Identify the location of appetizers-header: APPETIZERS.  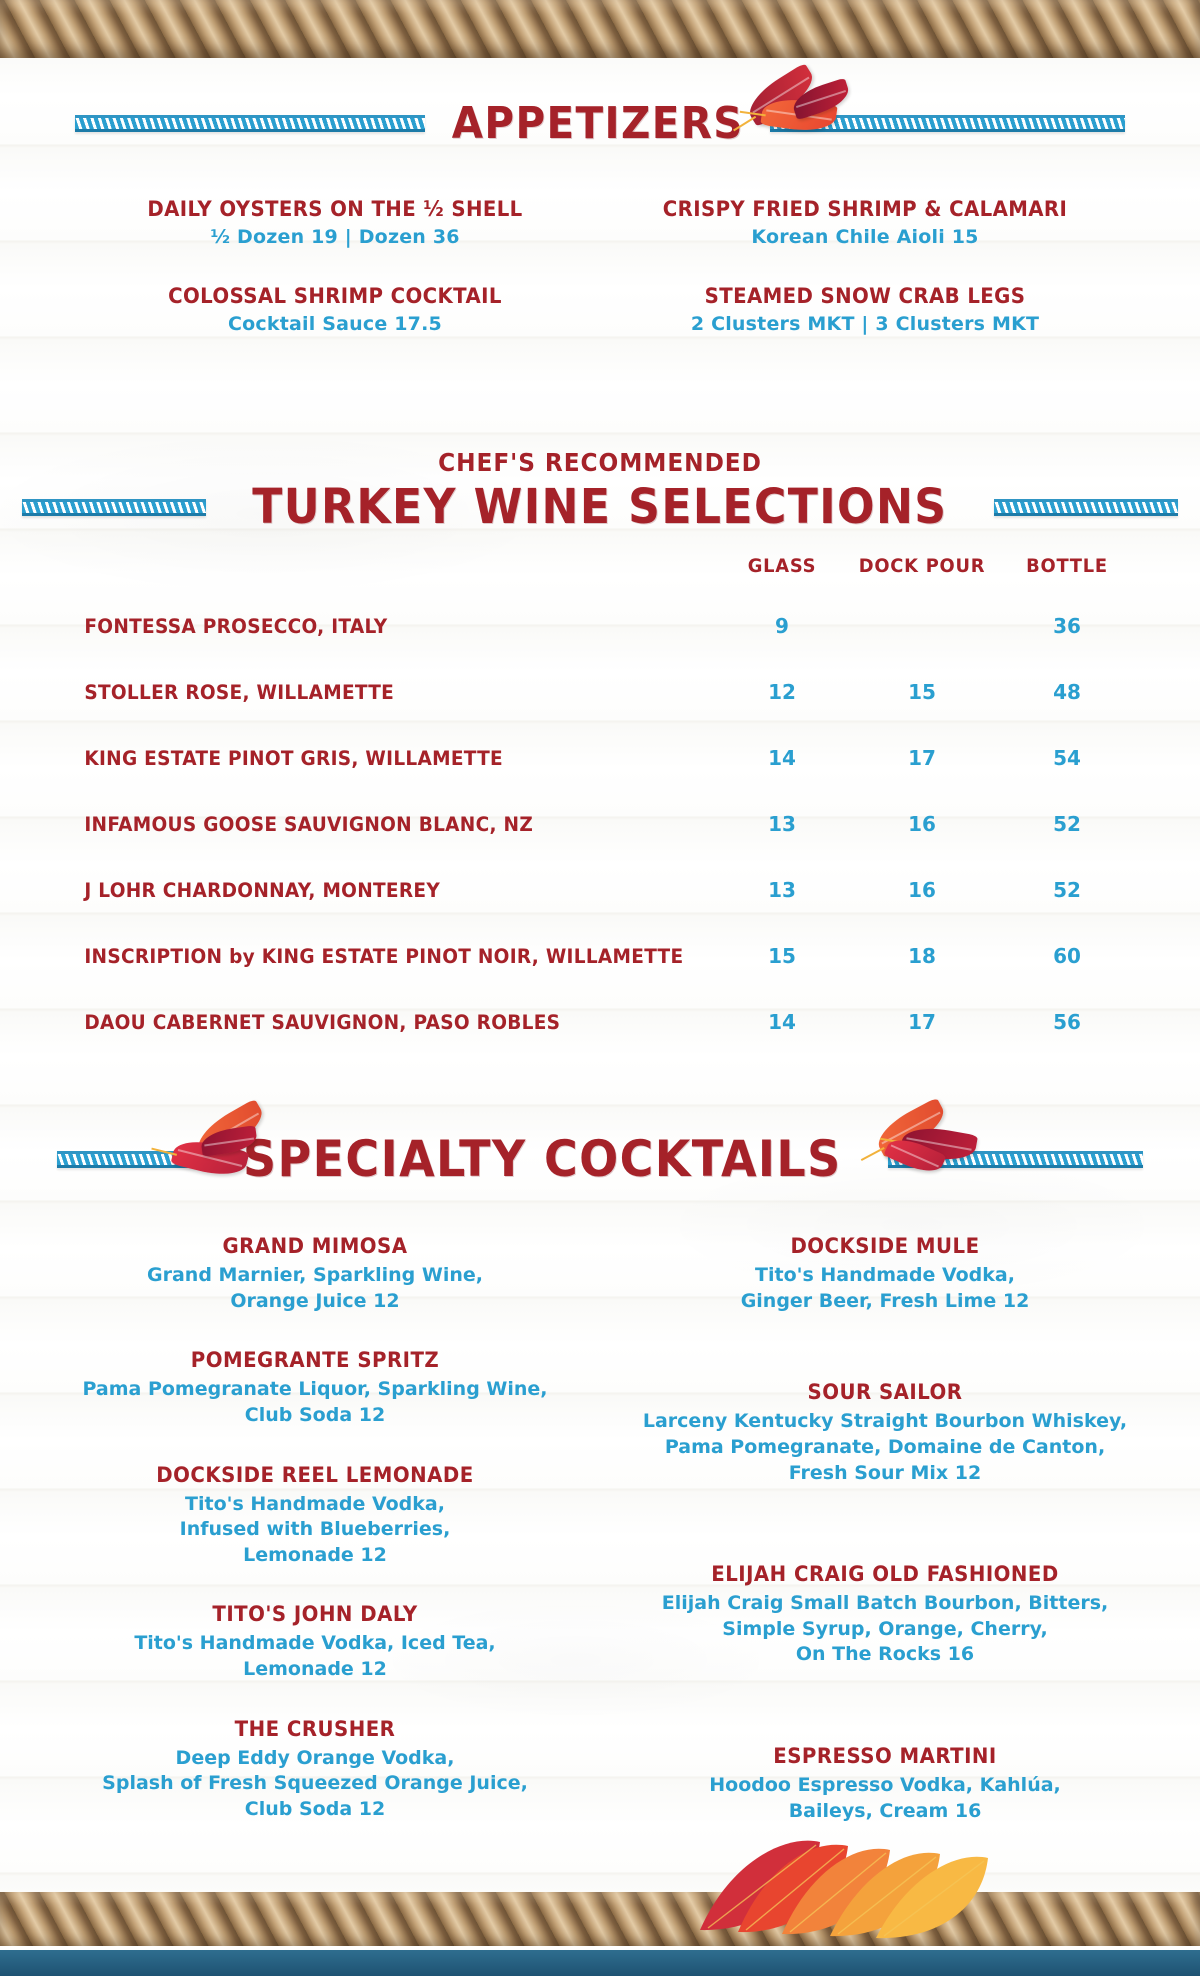
(600, 105).